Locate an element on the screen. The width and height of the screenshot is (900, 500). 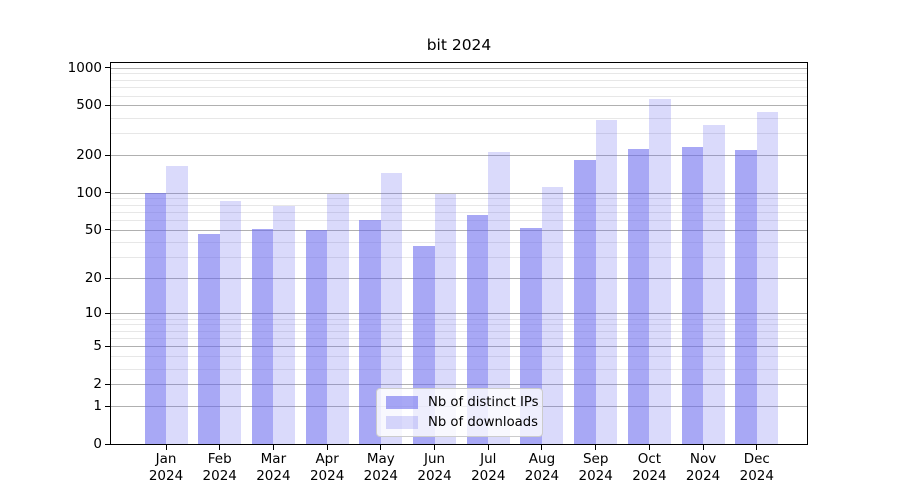
legend-swatch-distinct-ips is located at coordinates (402, 402).